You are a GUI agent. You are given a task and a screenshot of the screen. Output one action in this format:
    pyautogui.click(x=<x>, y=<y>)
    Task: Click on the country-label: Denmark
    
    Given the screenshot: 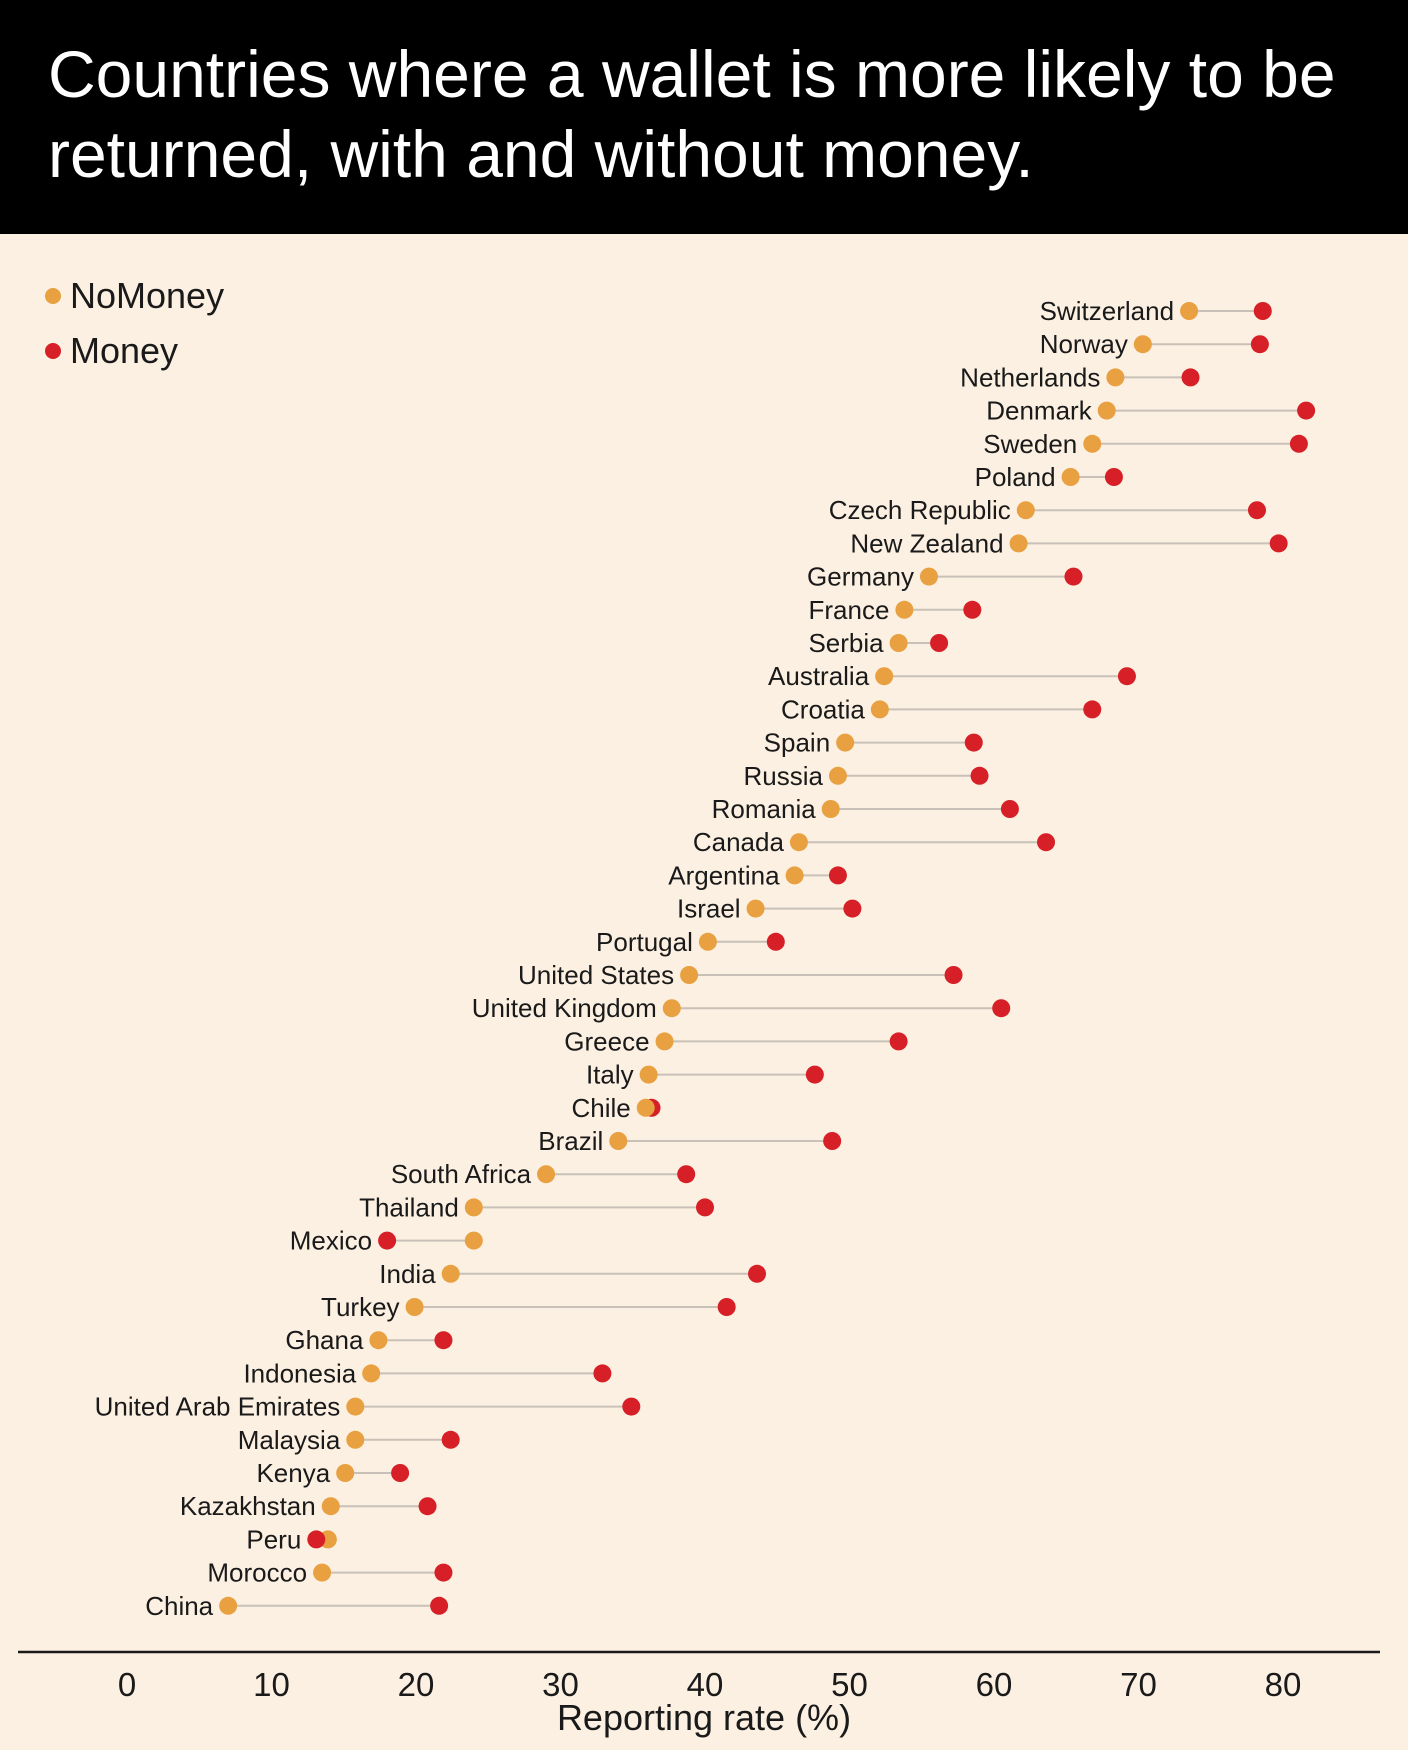 What is the action you would take?
    pyautogui.click(x=1039, y=411)
    